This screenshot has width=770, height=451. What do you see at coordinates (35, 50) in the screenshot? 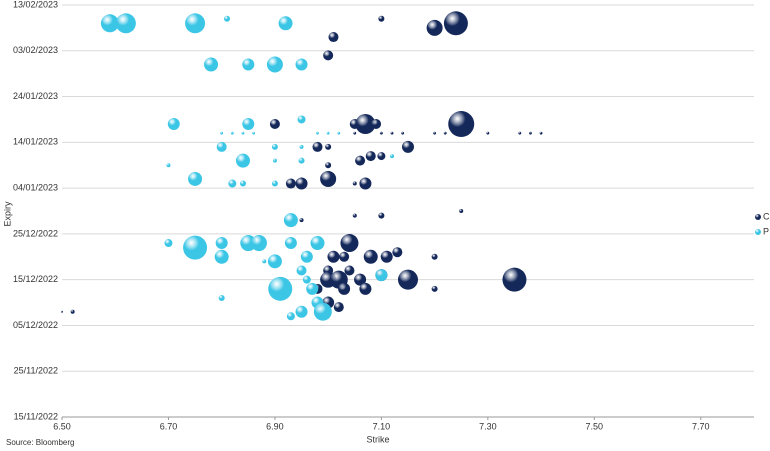
I see `y-tick-label: 03/02/2023` at bounding box center [35, 50].